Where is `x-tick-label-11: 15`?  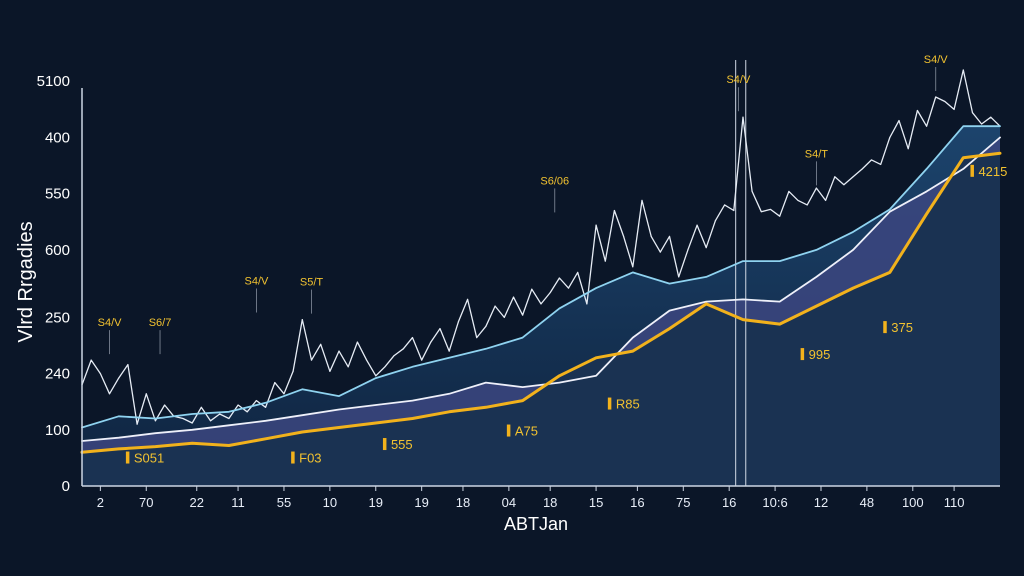
x-tick-label-11: 15 is located at coordinates (596, 502).